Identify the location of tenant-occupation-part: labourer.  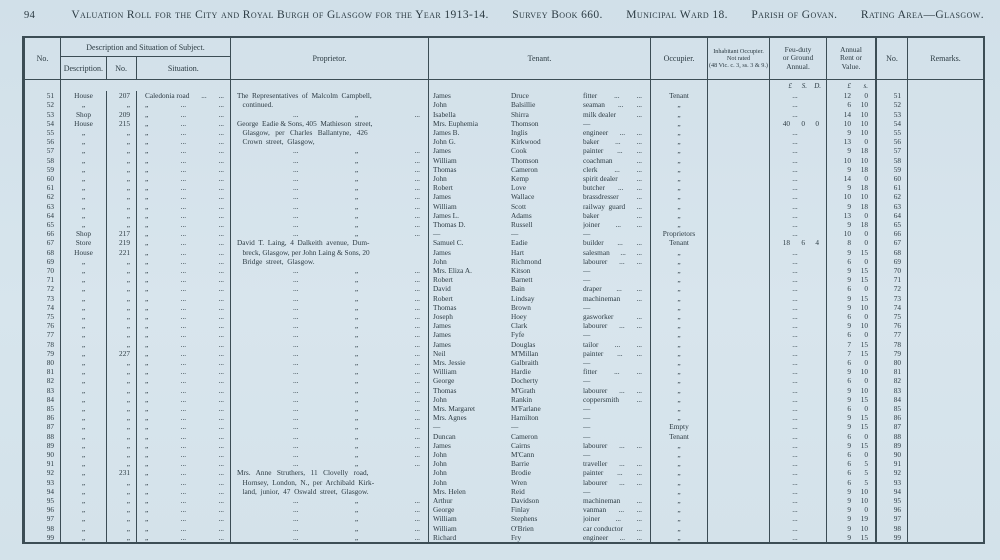
(595, 482).